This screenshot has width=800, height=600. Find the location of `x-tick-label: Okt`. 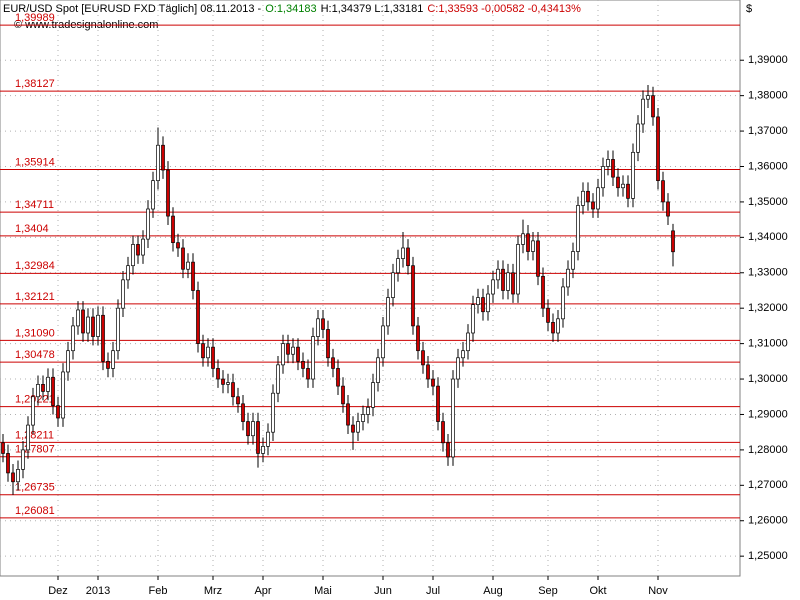

x-tick-label: Okt is located at coordinates (597, 591).